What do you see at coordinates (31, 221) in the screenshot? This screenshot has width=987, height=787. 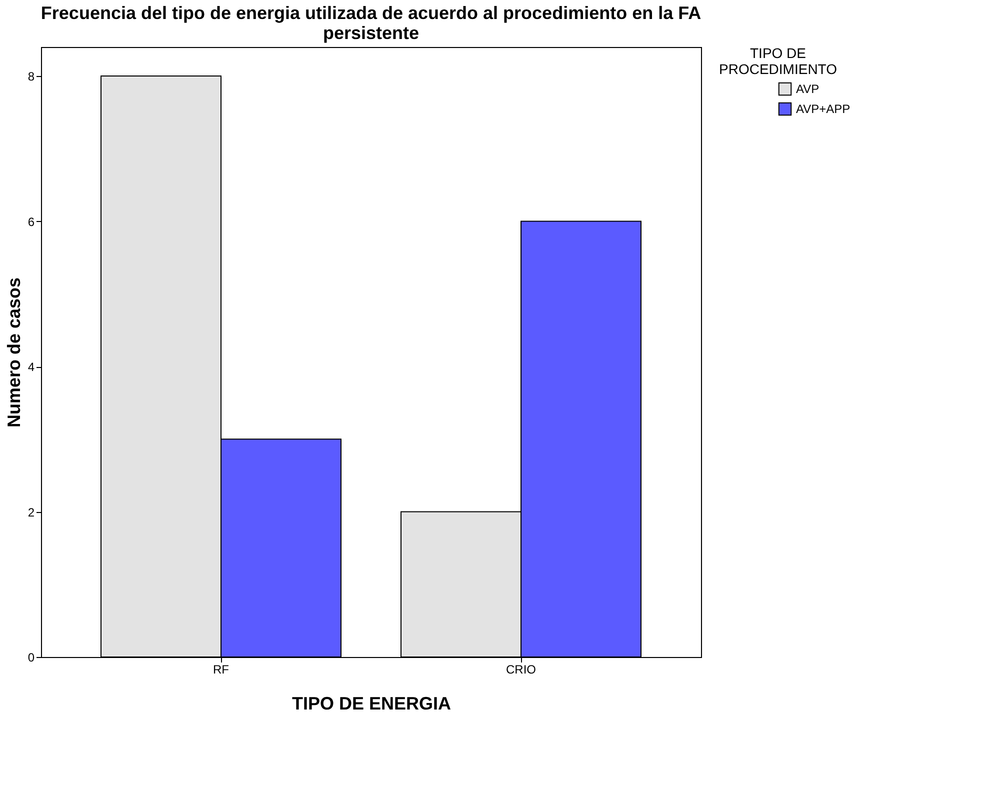 I see `y-tick-label: 6` at bounding box center [31, 221].